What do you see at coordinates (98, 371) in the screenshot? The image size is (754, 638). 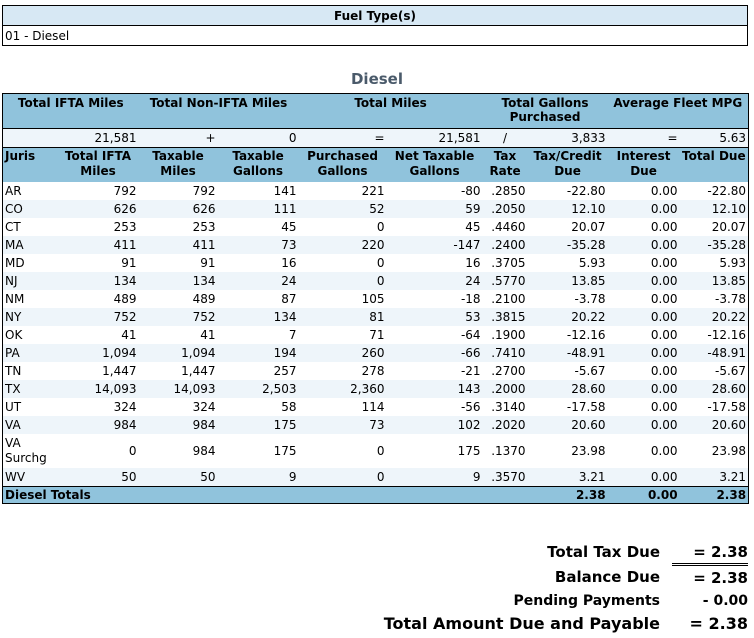 I see `cell-total-ifta-miles: 1,447` at bounding box center [98, 371].